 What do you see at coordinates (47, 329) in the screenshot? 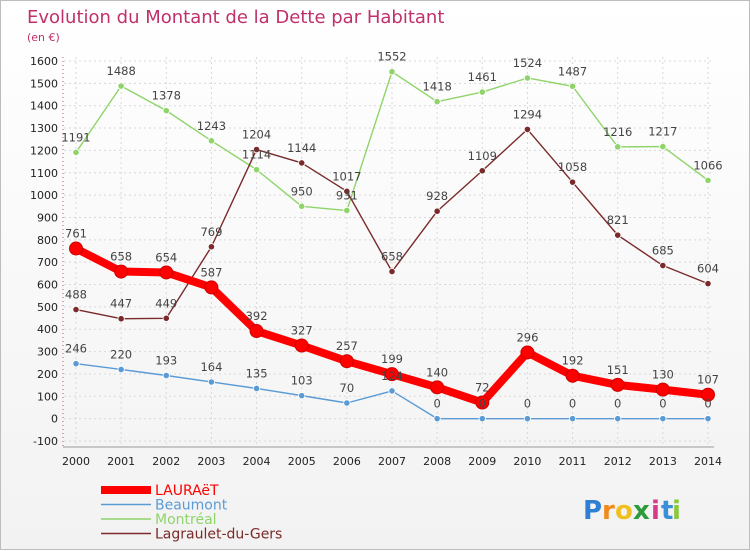
I see `y-tick-label: 400` at bounding box center [47, 329].